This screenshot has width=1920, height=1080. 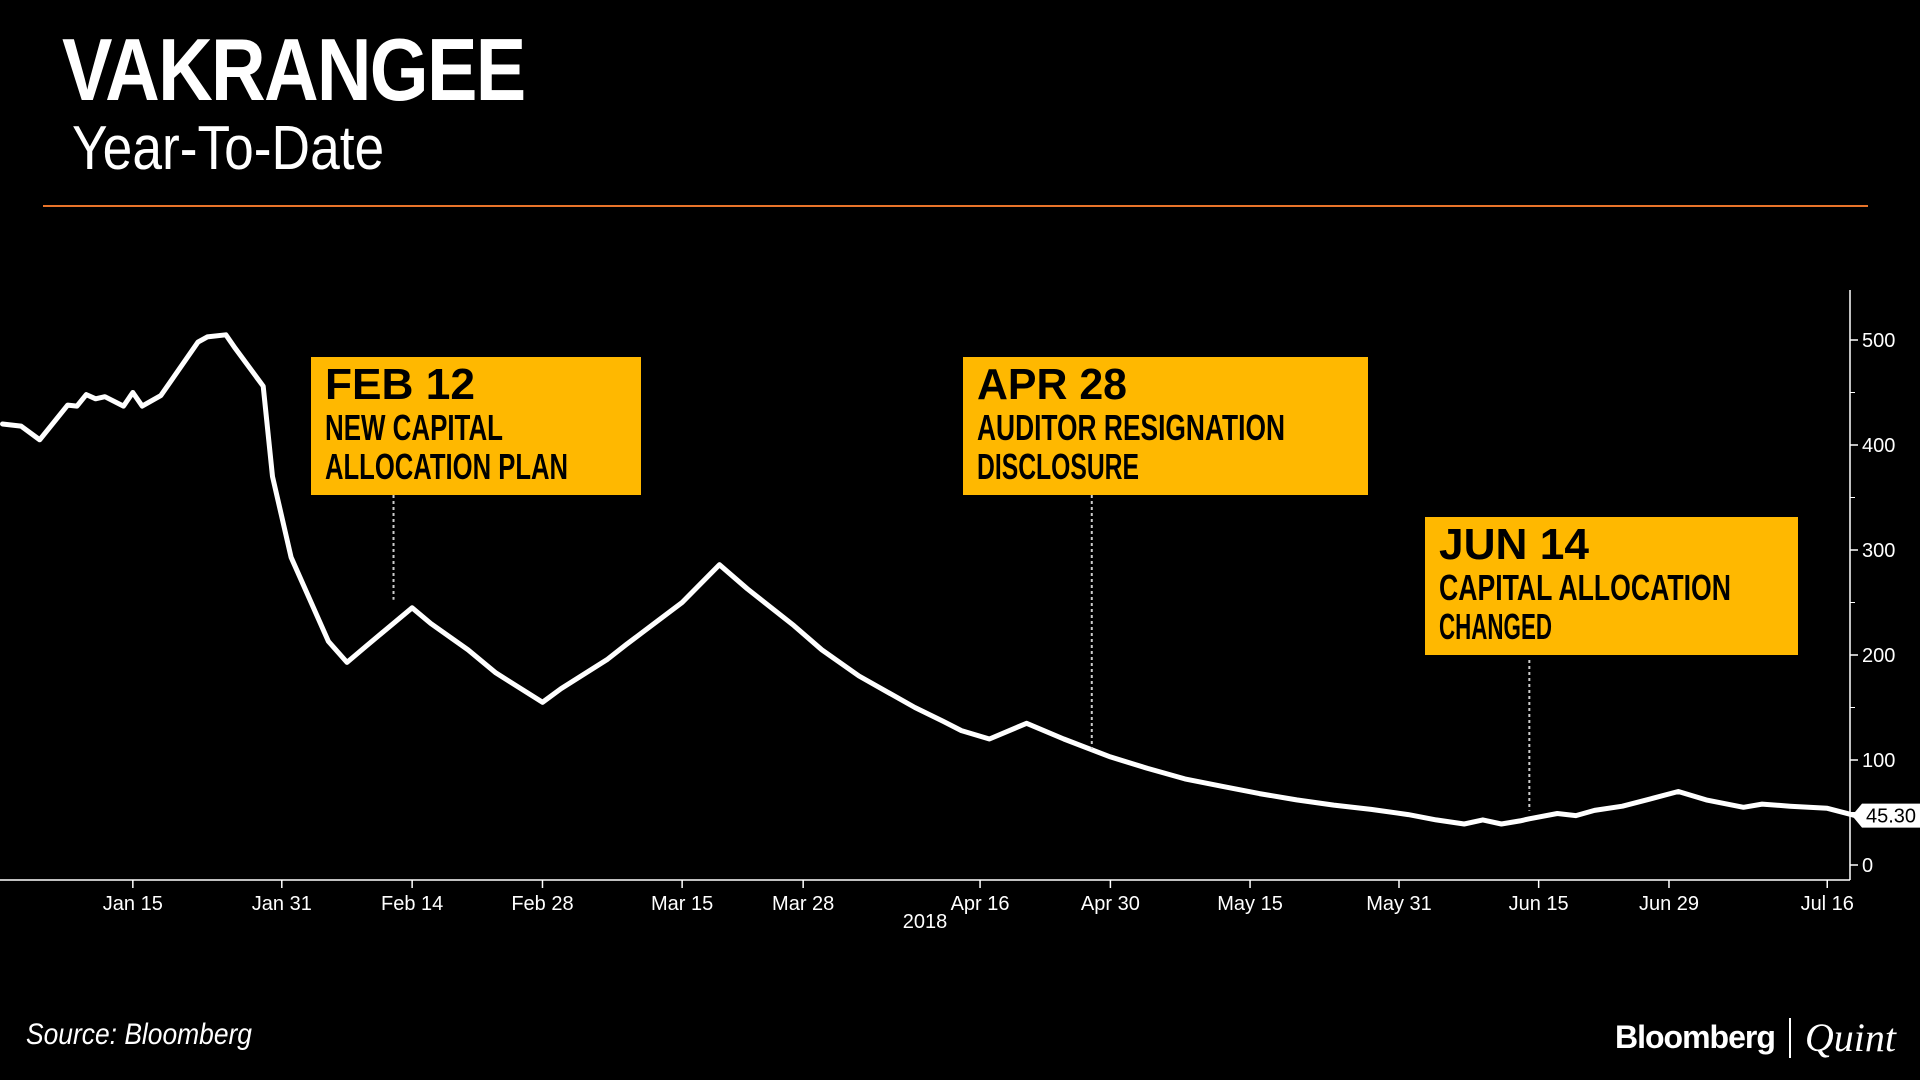 I want to click on last-value-badge, so click(x=1886, y=815).